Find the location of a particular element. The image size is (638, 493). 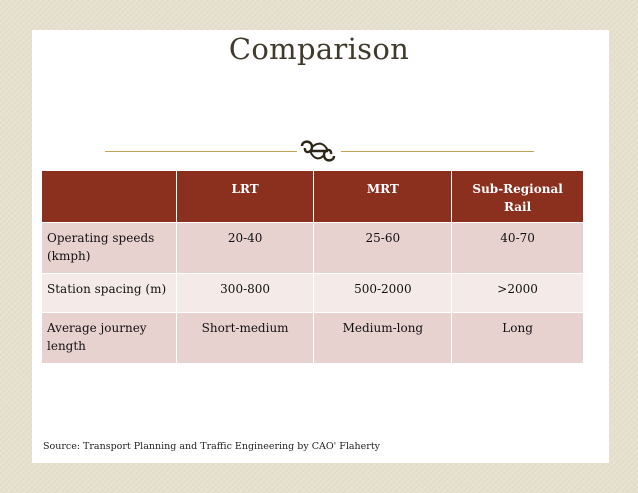

divider-left is located at coordinates (201, 151).